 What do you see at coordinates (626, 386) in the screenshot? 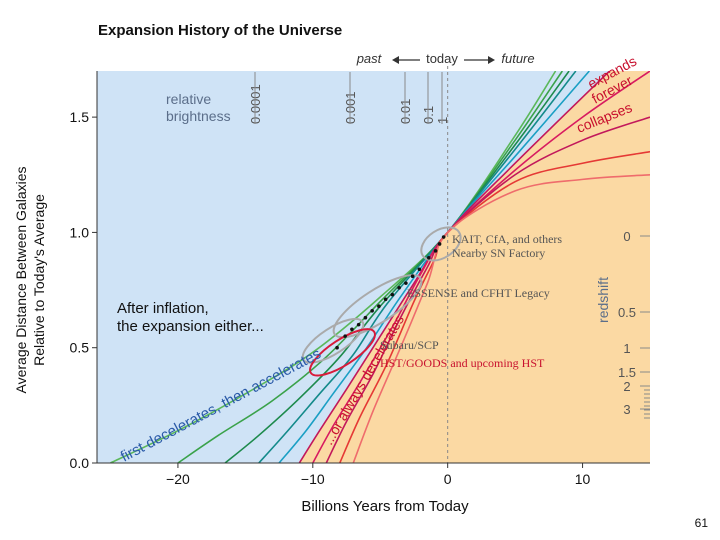
I see `redshift-tick-label: 2` at bounding box center [626, 386].